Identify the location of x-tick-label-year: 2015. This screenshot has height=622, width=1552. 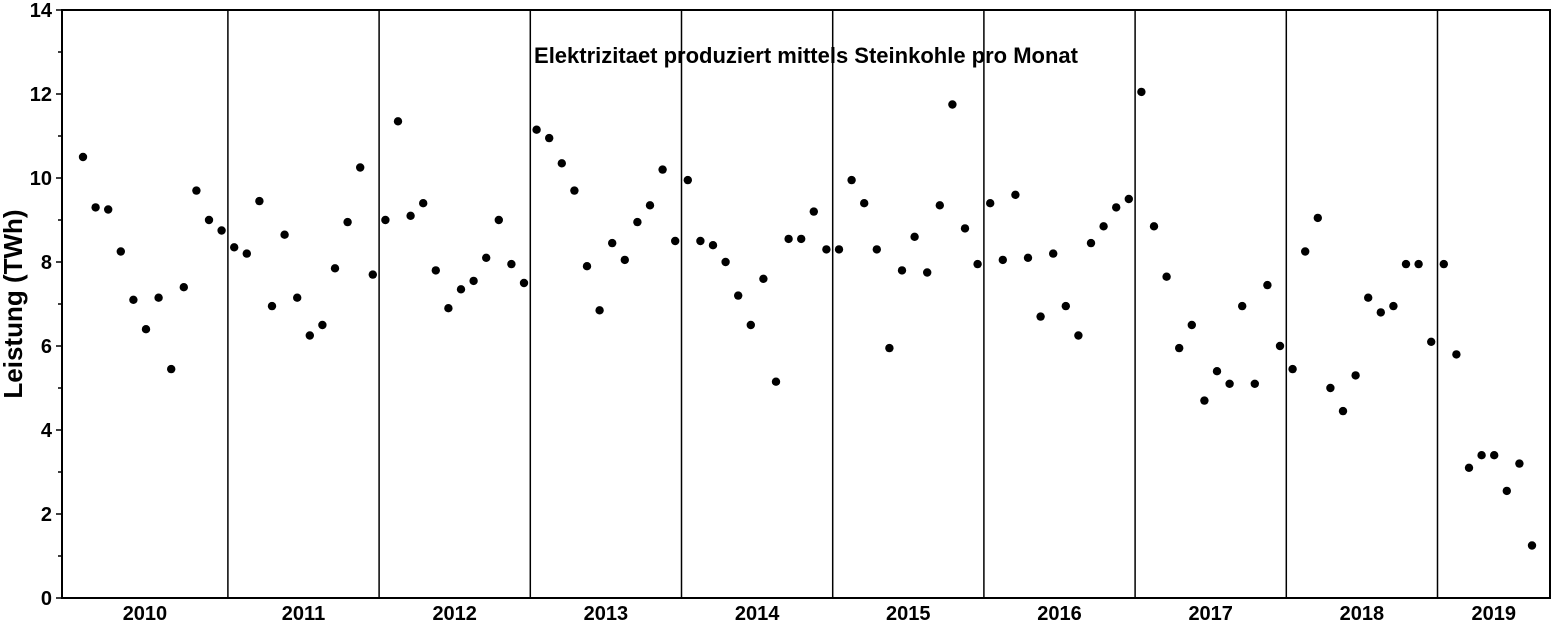
(908, 612).